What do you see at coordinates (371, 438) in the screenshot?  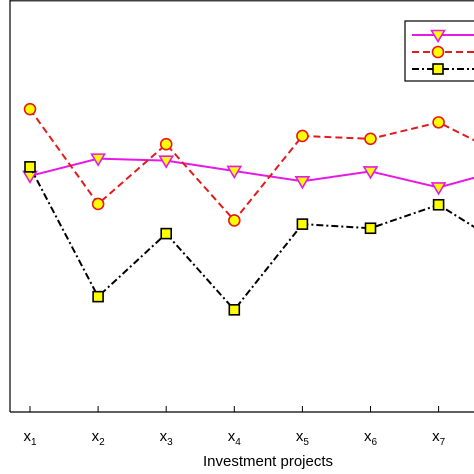 I see `x-tick-label: x6` at bounding box center [371, 438].